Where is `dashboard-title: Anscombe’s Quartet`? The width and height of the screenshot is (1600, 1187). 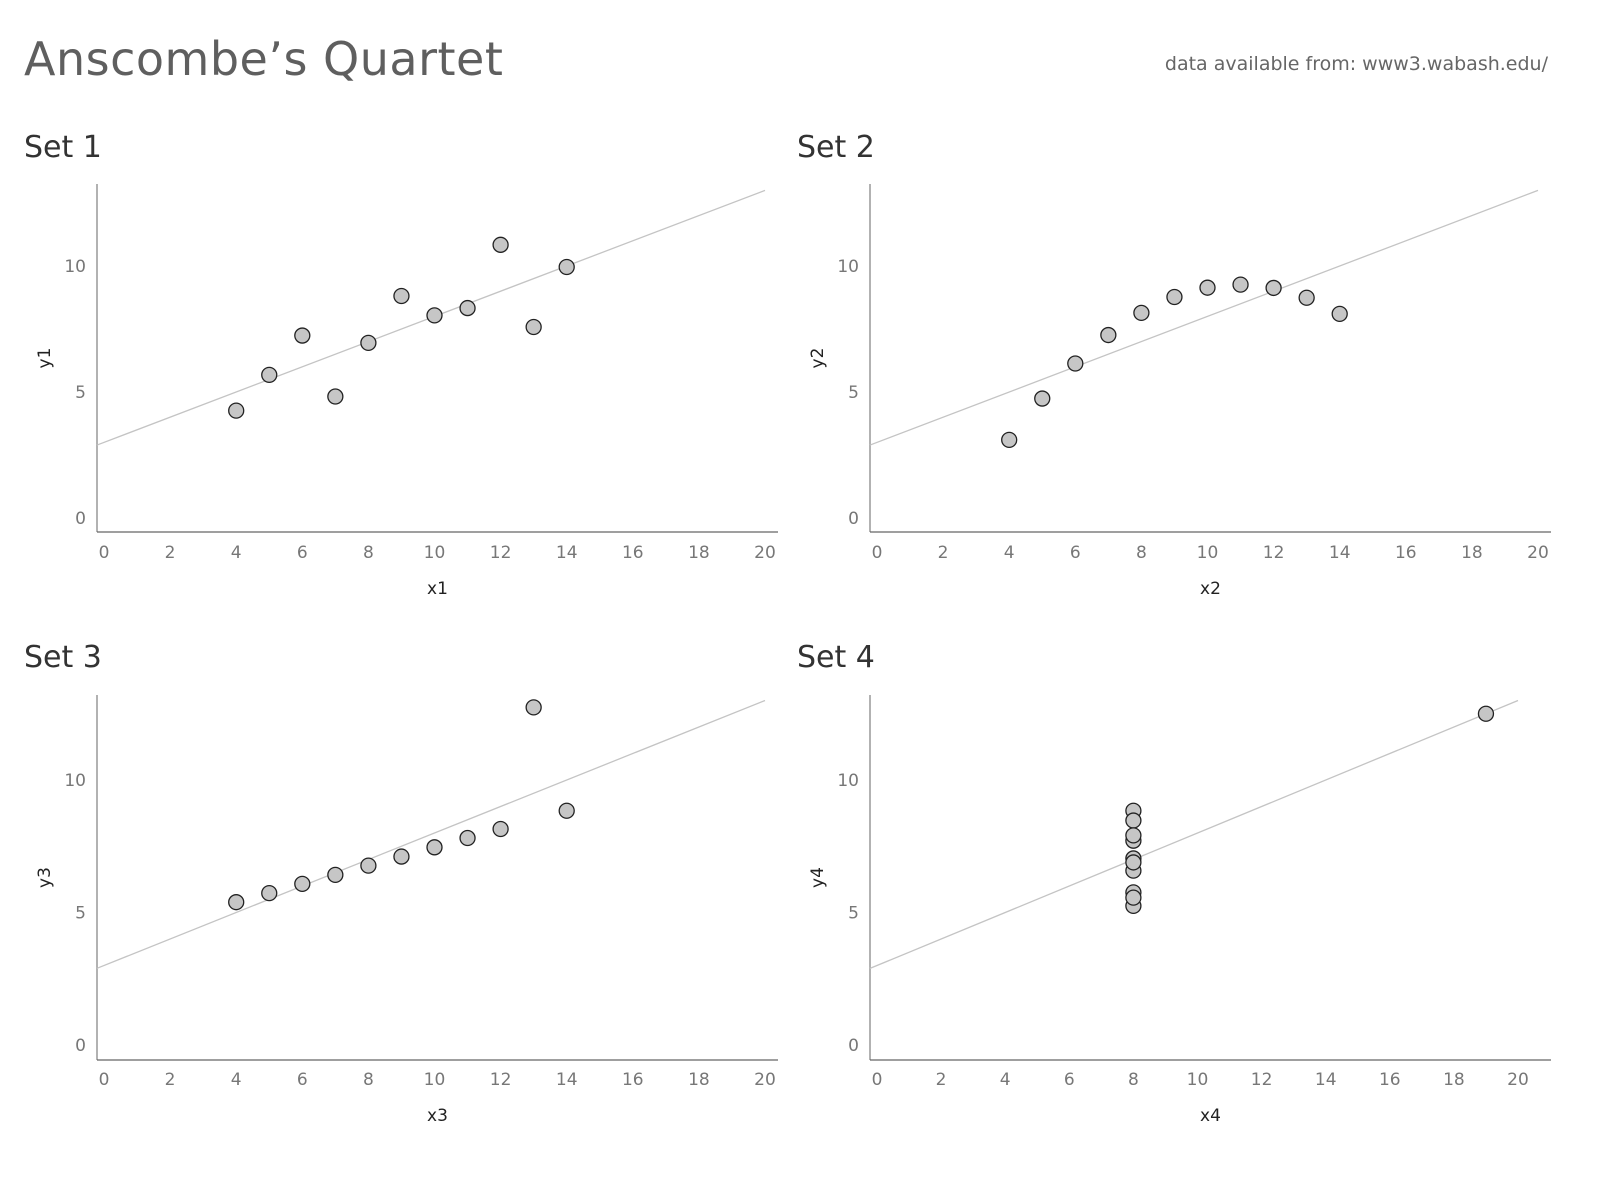
dashboard-title: Anscombe’s Quartet is located at coordinates (264, 59).